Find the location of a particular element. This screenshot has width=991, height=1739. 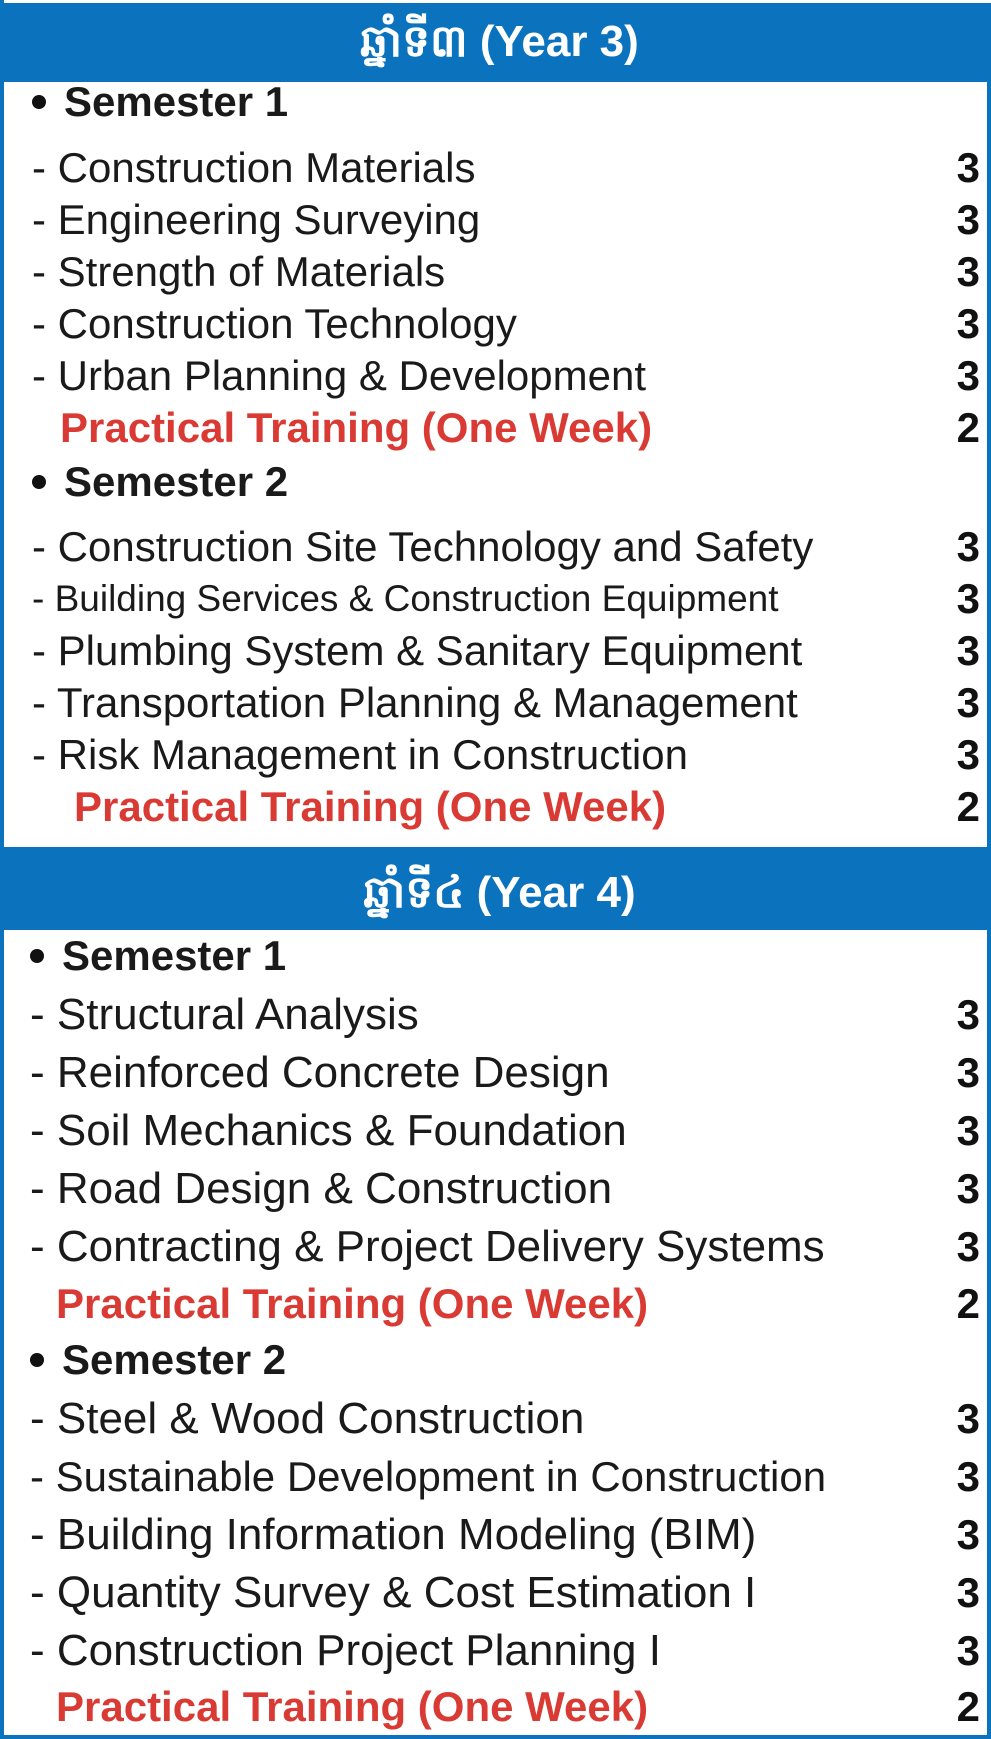

course-name: - Building Information Modeling (BIM) is located at coordinates (393, 1534).